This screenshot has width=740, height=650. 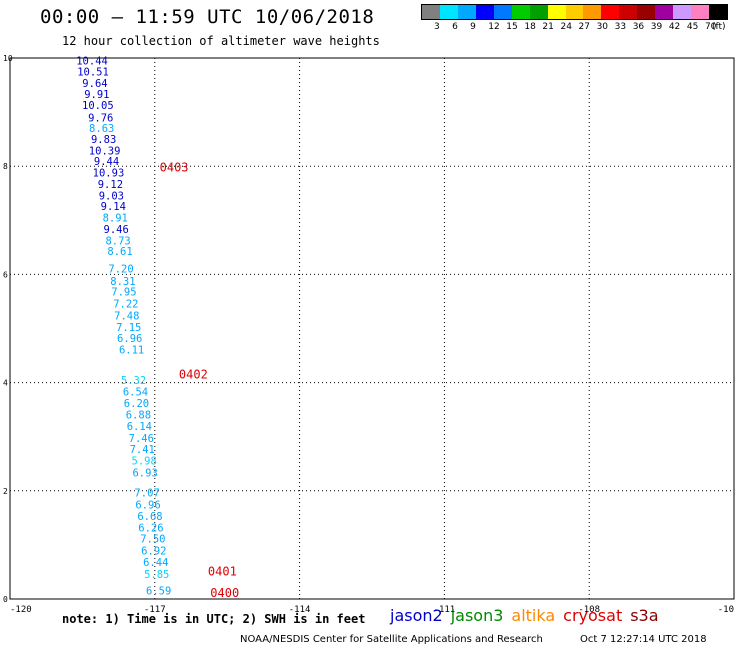 I want to click on wave-height-label: 10.05, so click(x=98, y=106).